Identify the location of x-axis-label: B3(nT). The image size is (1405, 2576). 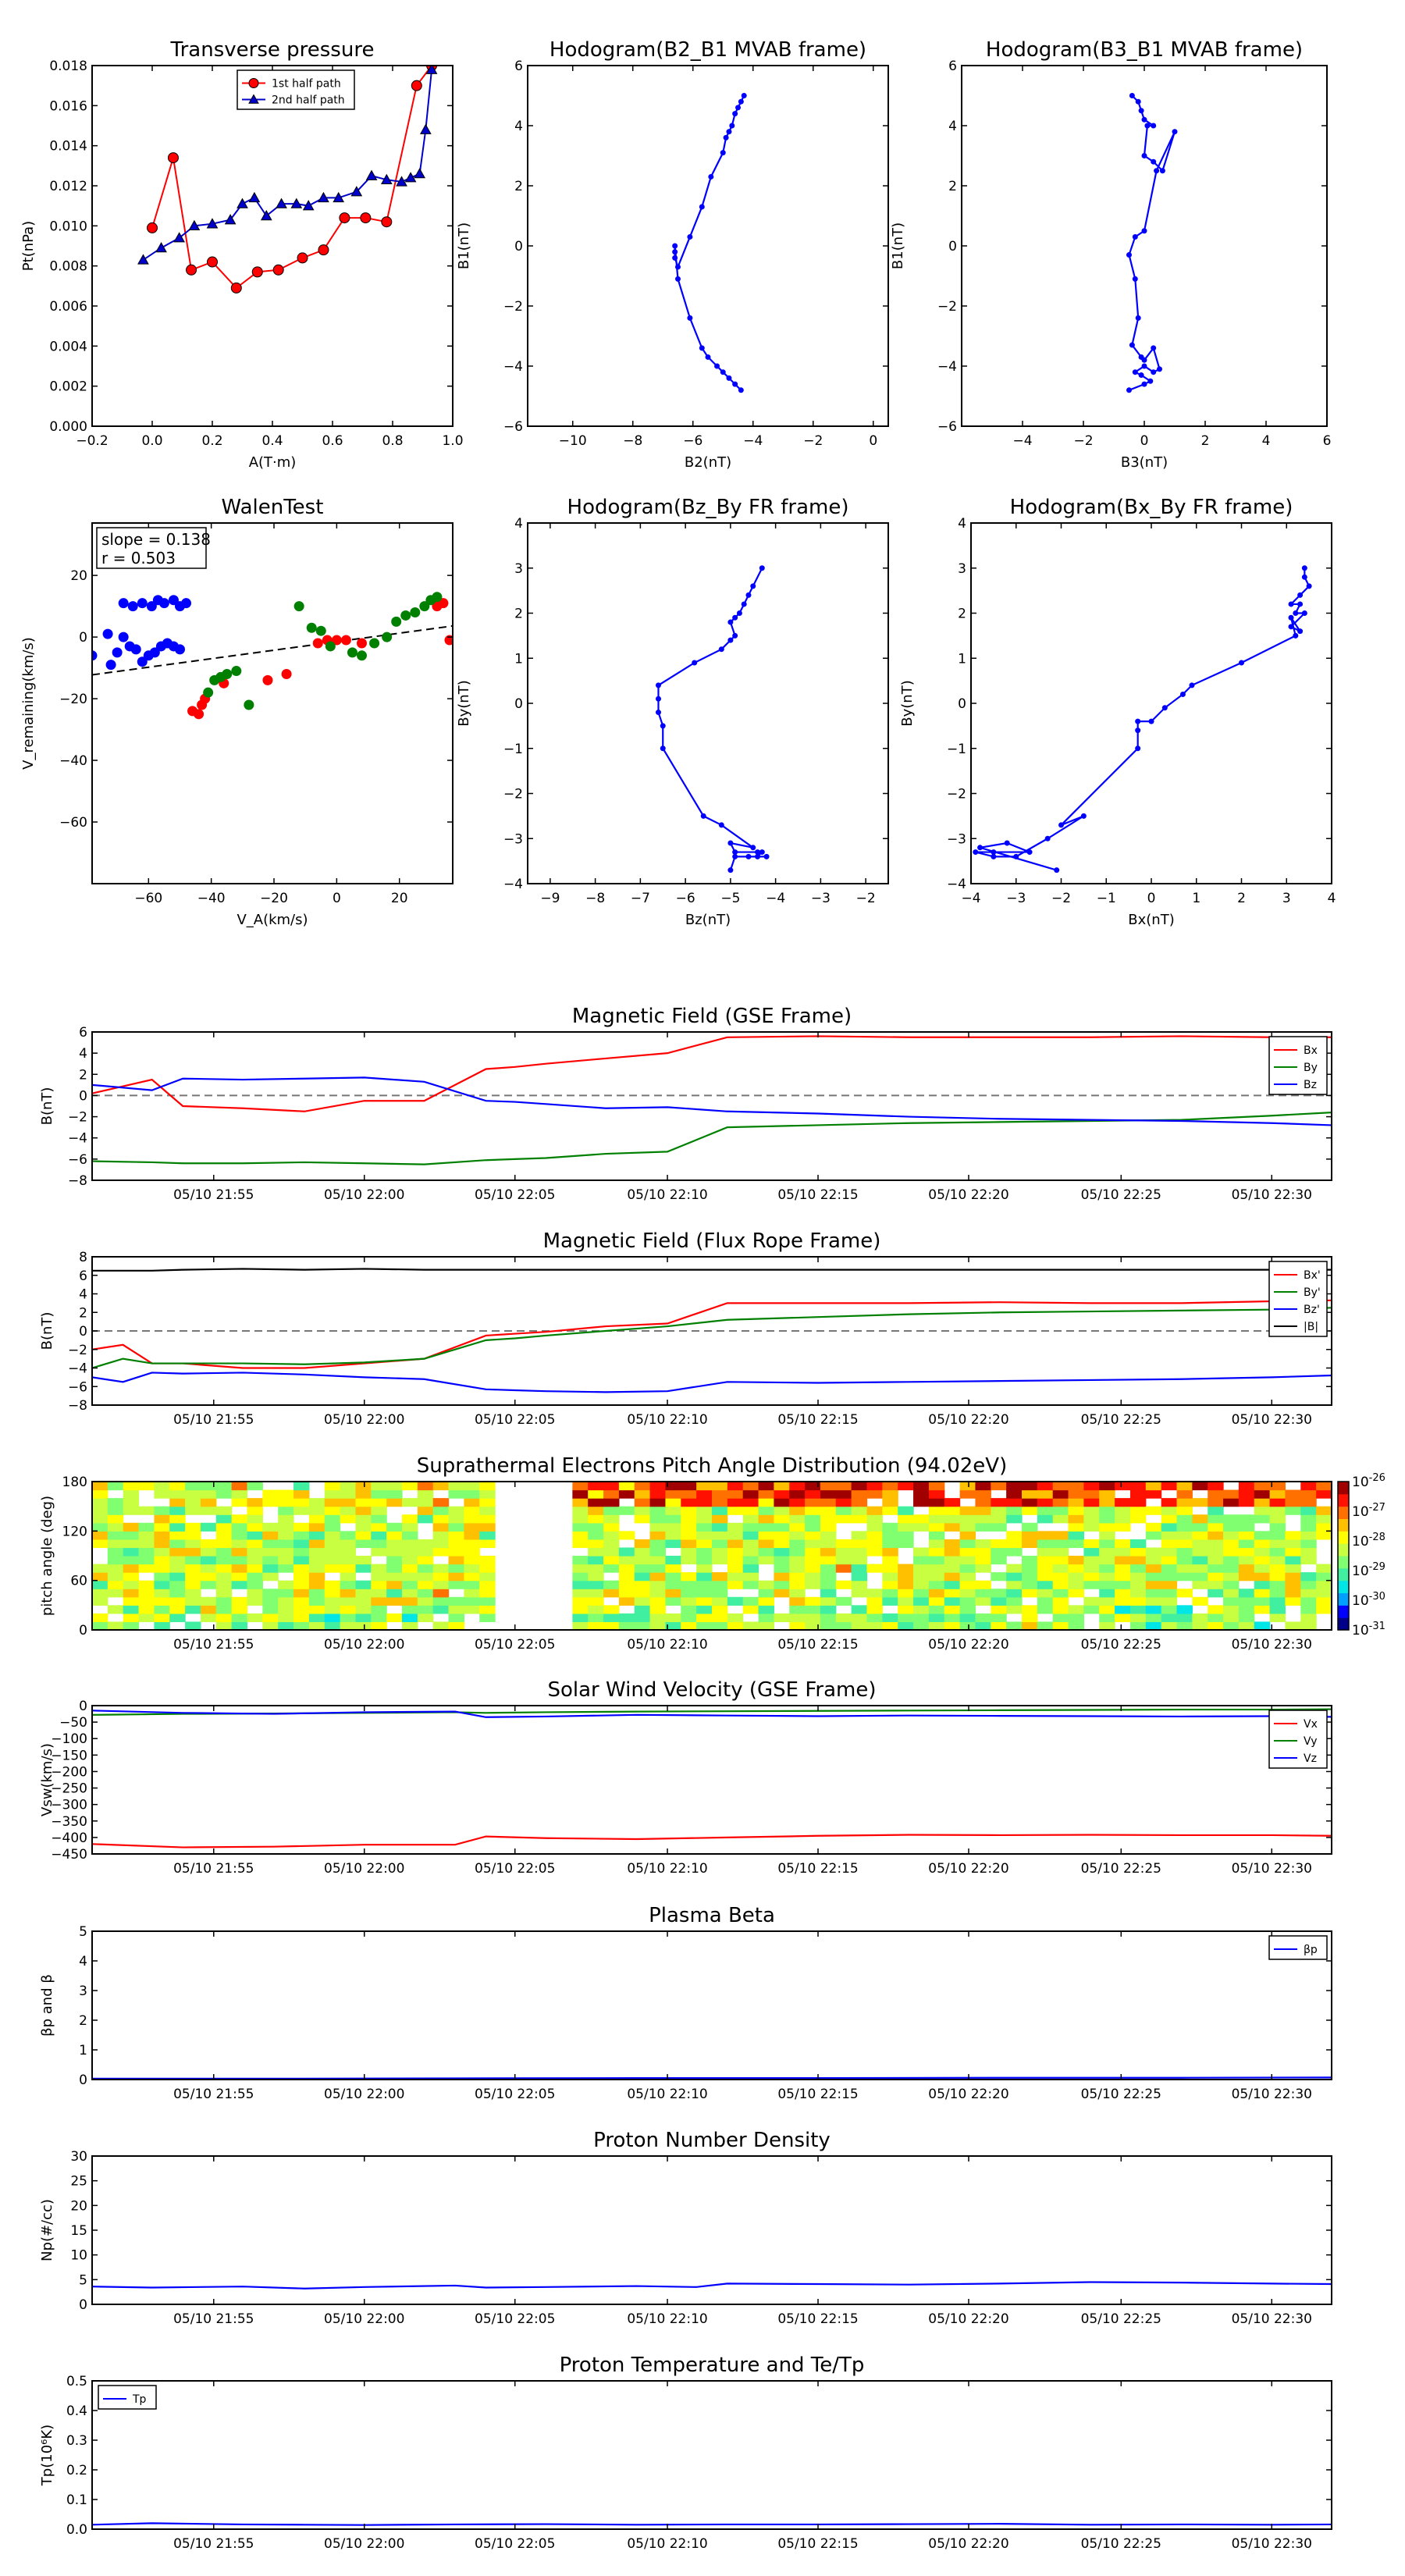
(1145, 462).